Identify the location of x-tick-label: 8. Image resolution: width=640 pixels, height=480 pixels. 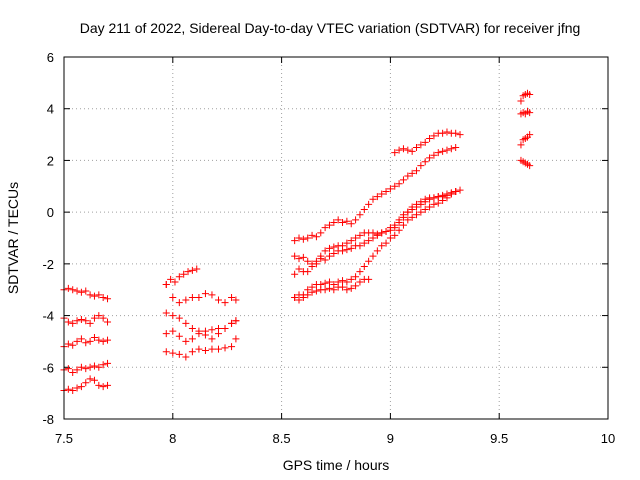
(172, 438).